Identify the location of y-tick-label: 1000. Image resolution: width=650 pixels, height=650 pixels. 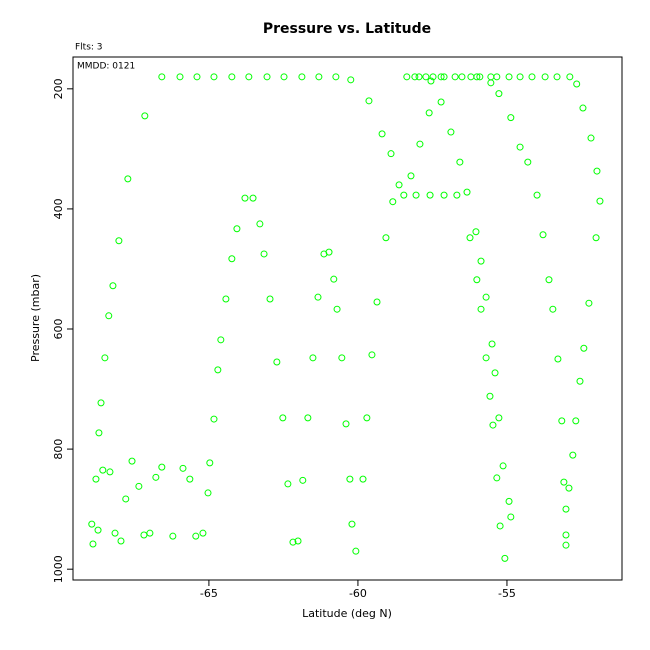
(58, 569).